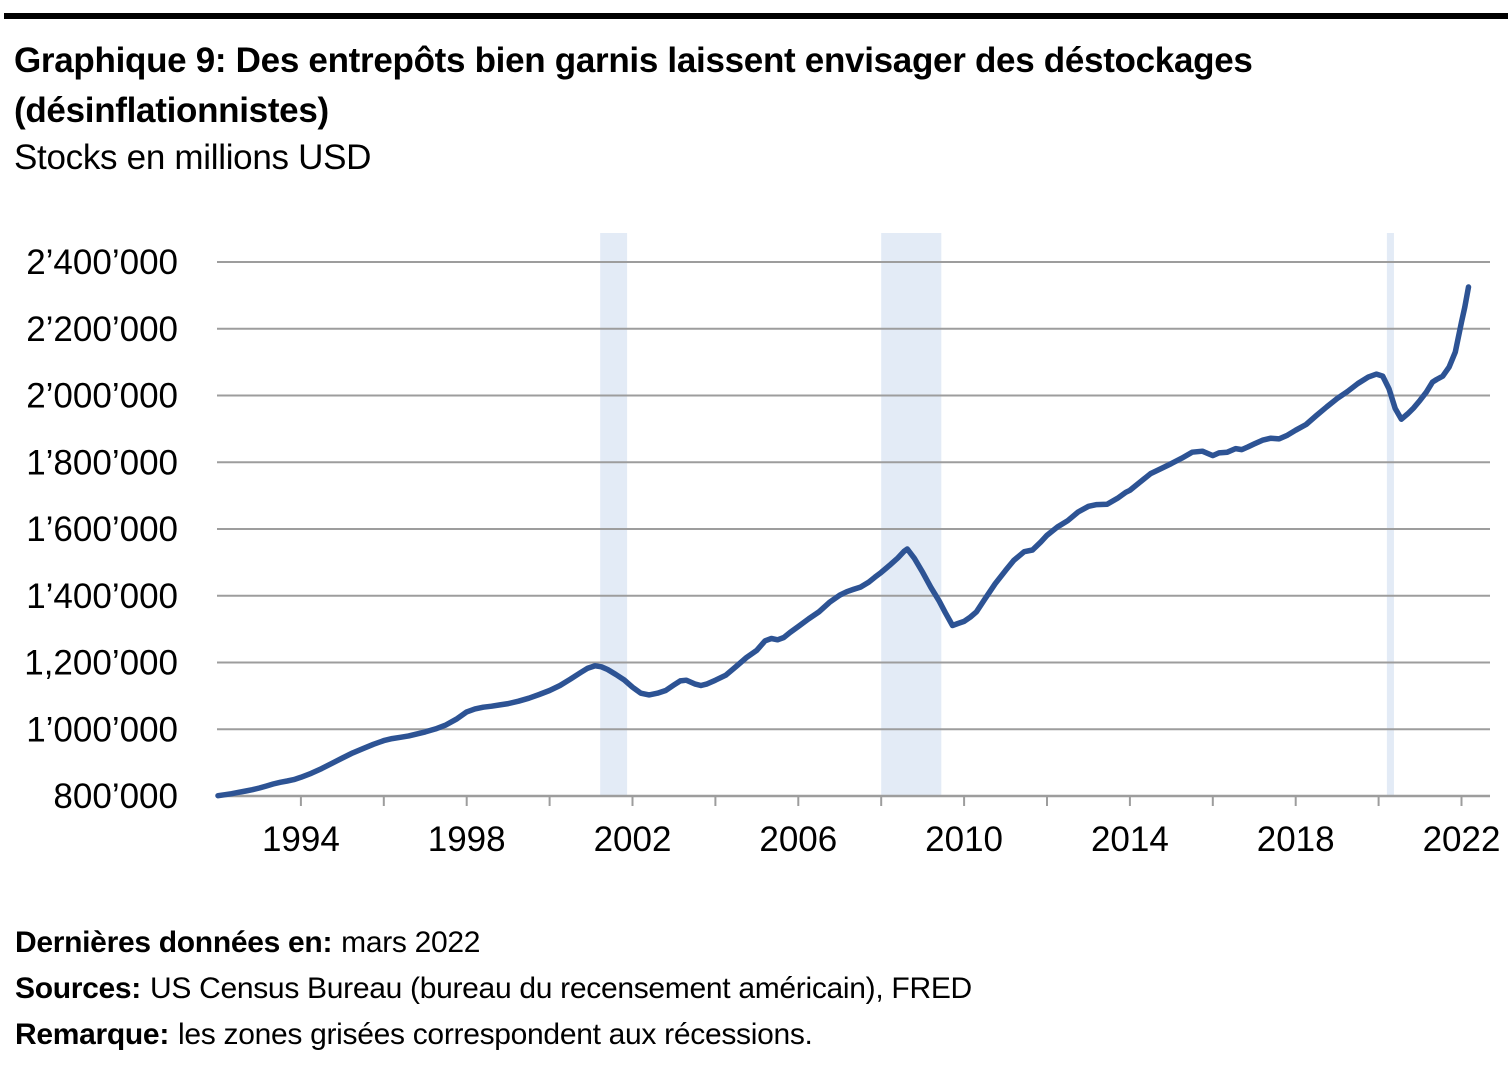 The height and width of the screenshot is (1068, 1512). What do you see at coordinates (102, 329) in the screenshot?
I see `y-tick-label: 2’200’000` at bounding box center [102, 329].